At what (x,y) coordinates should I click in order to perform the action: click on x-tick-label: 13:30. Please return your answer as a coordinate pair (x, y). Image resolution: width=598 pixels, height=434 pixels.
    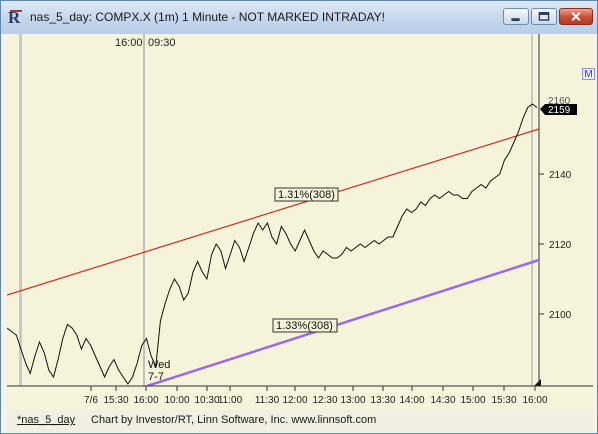
    Looking at the image, I should click on (382, 400).